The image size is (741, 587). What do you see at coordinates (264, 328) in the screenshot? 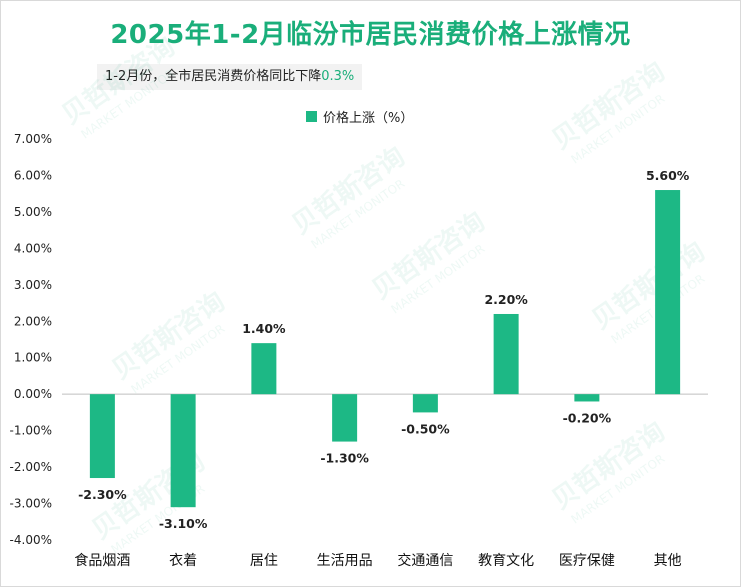
I see `data-label: 1.40%` at bounding box center [264, 328].